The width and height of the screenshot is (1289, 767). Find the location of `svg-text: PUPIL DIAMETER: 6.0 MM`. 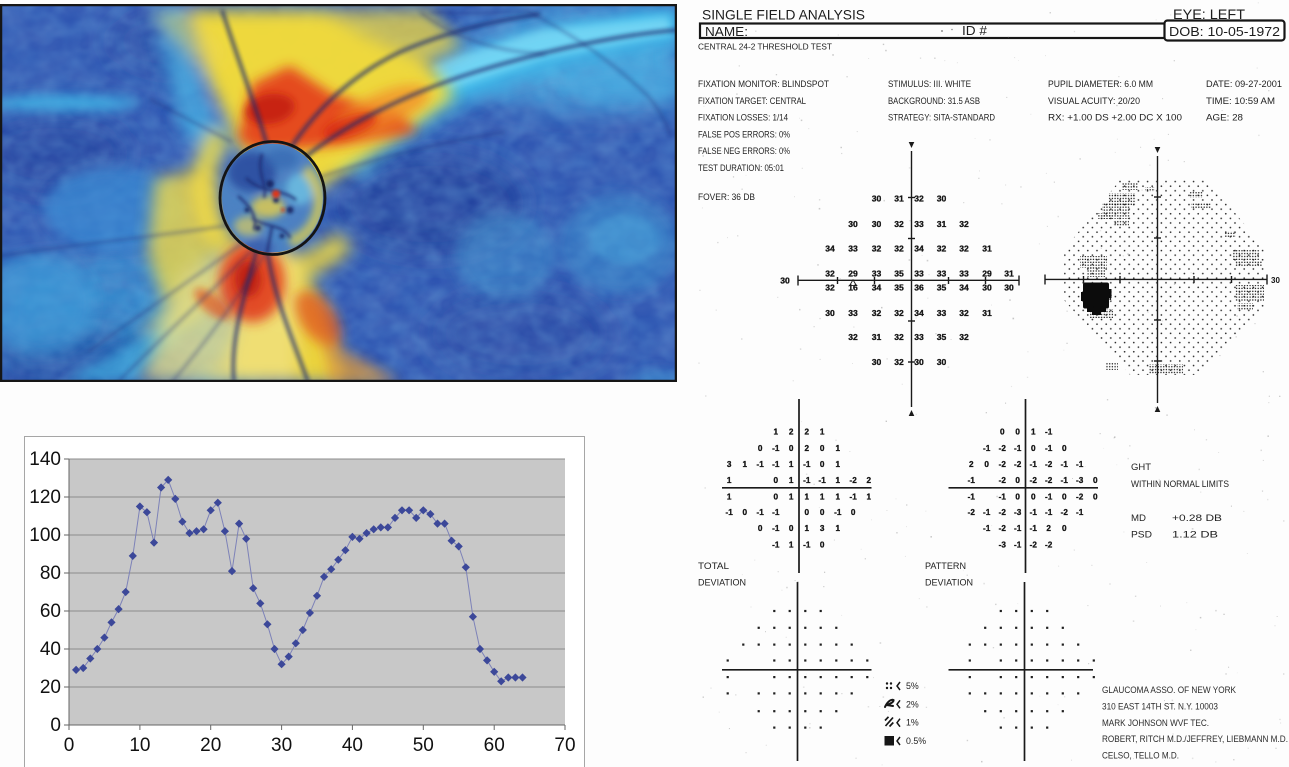

svg-text: PUPIL DIAMETER: 6.0 MM is located at coordinates (1100, 84).